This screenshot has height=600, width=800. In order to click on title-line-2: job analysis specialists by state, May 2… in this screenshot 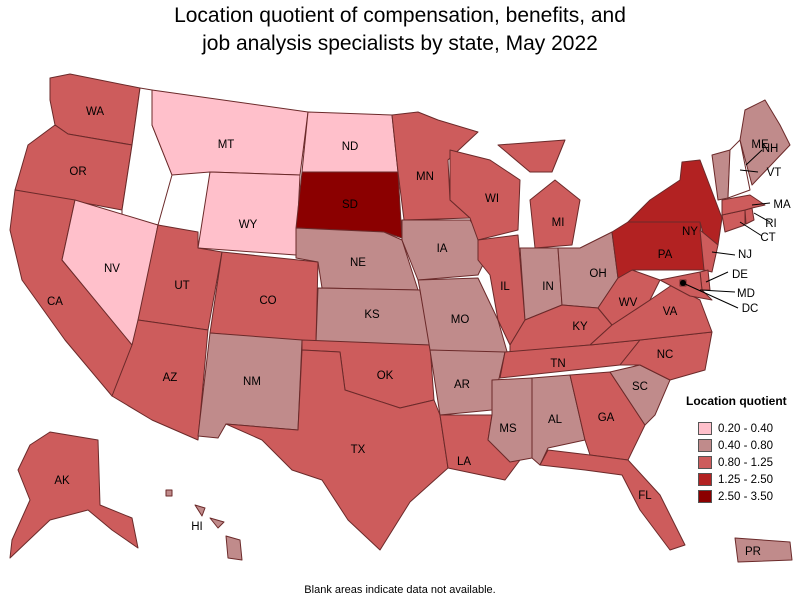, I will do `click(400, 43)`.